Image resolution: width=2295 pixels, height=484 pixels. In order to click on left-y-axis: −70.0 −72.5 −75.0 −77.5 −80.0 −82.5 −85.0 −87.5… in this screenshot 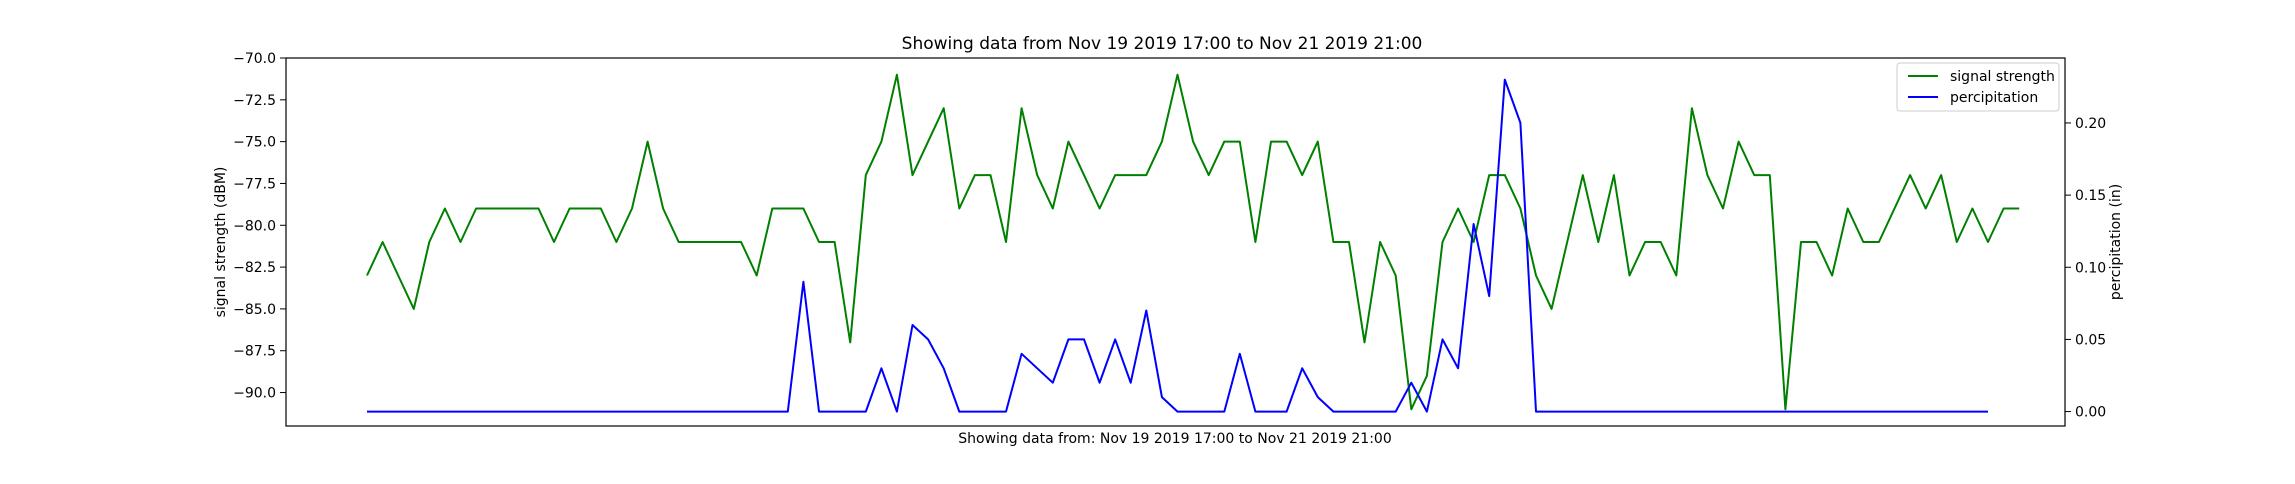, I will do `click(259, 226)`.